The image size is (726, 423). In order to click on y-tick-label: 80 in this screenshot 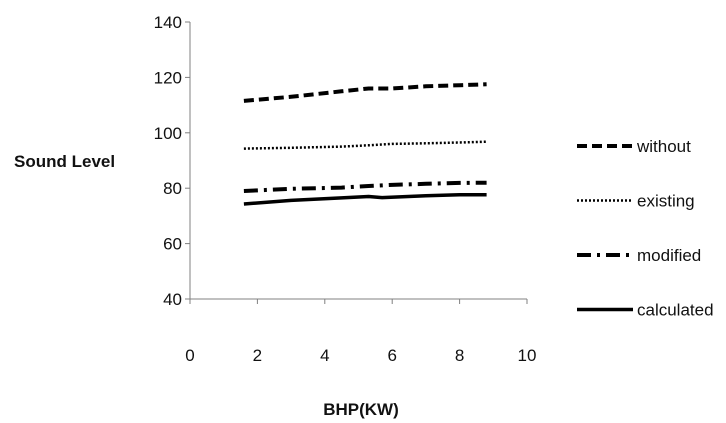, I will do `click(172, 188)`.